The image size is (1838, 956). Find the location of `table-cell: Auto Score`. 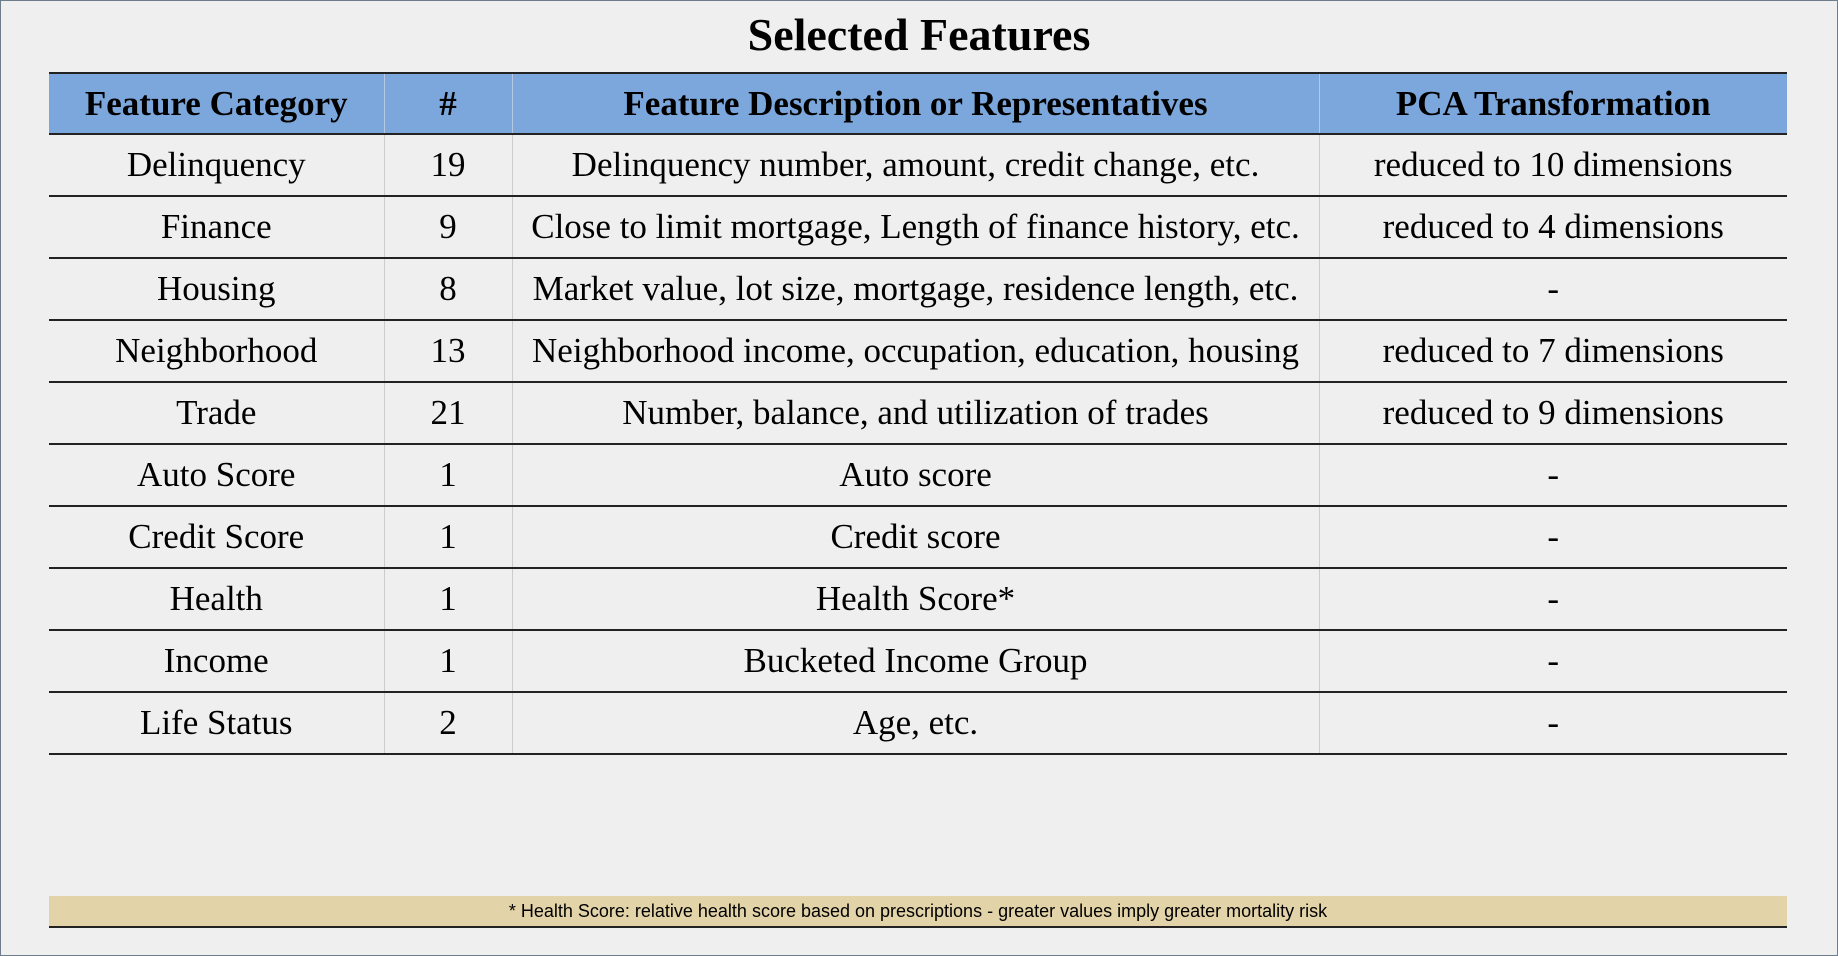

table-cell: Auto Score is located at coordinates (217, 475).